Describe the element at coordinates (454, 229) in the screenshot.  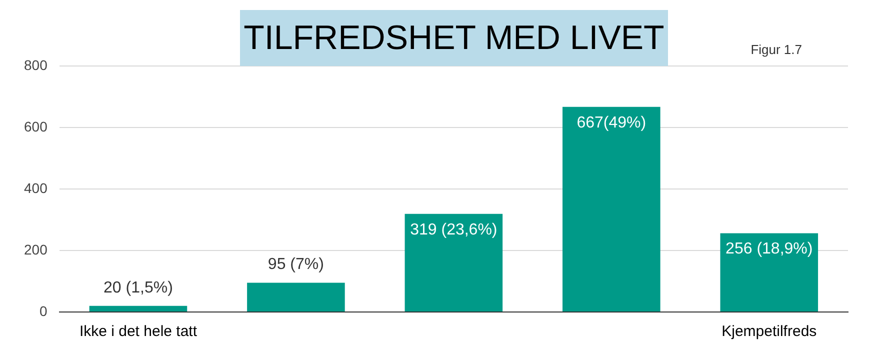
I see `data-label: 319 (23,6%)` at that location.